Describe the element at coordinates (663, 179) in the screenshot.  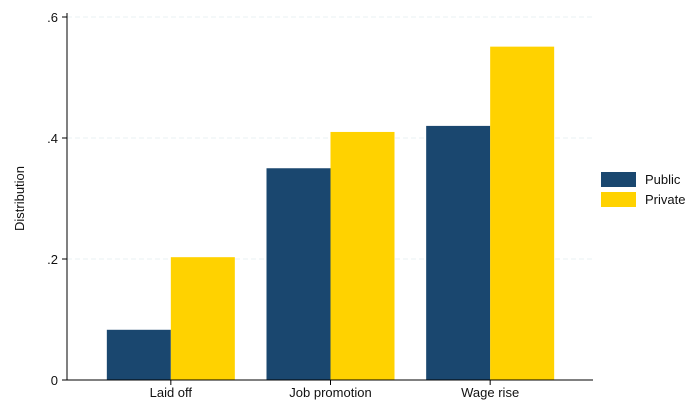
I see `legend-label-public: Public` at that location.